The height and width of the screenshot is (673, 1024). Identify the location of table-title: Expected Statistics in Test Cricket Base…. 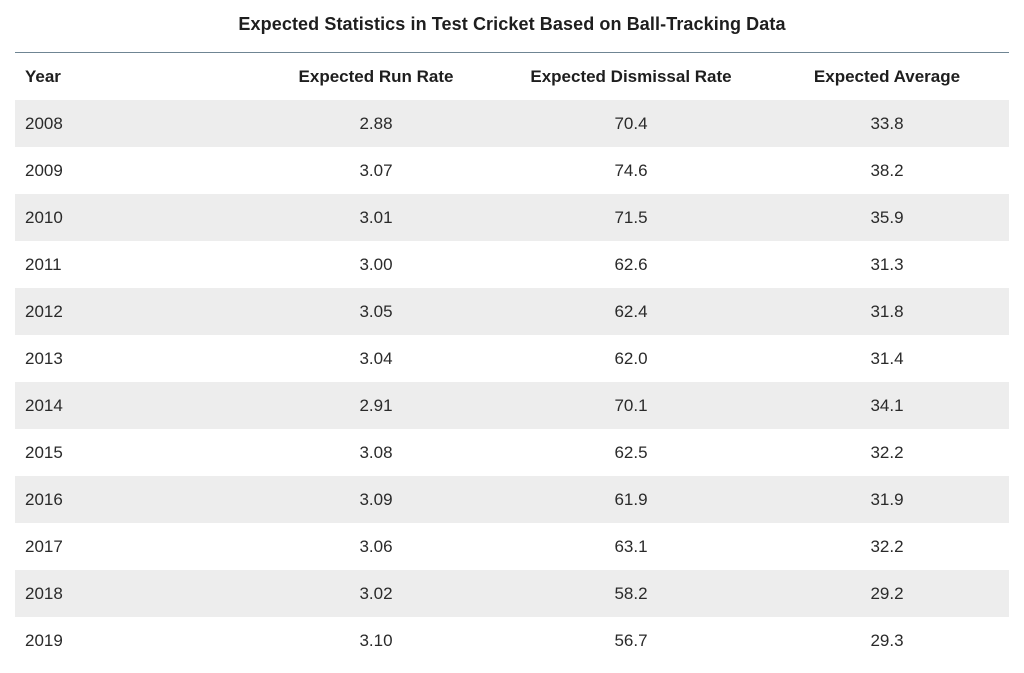
(512, 24).